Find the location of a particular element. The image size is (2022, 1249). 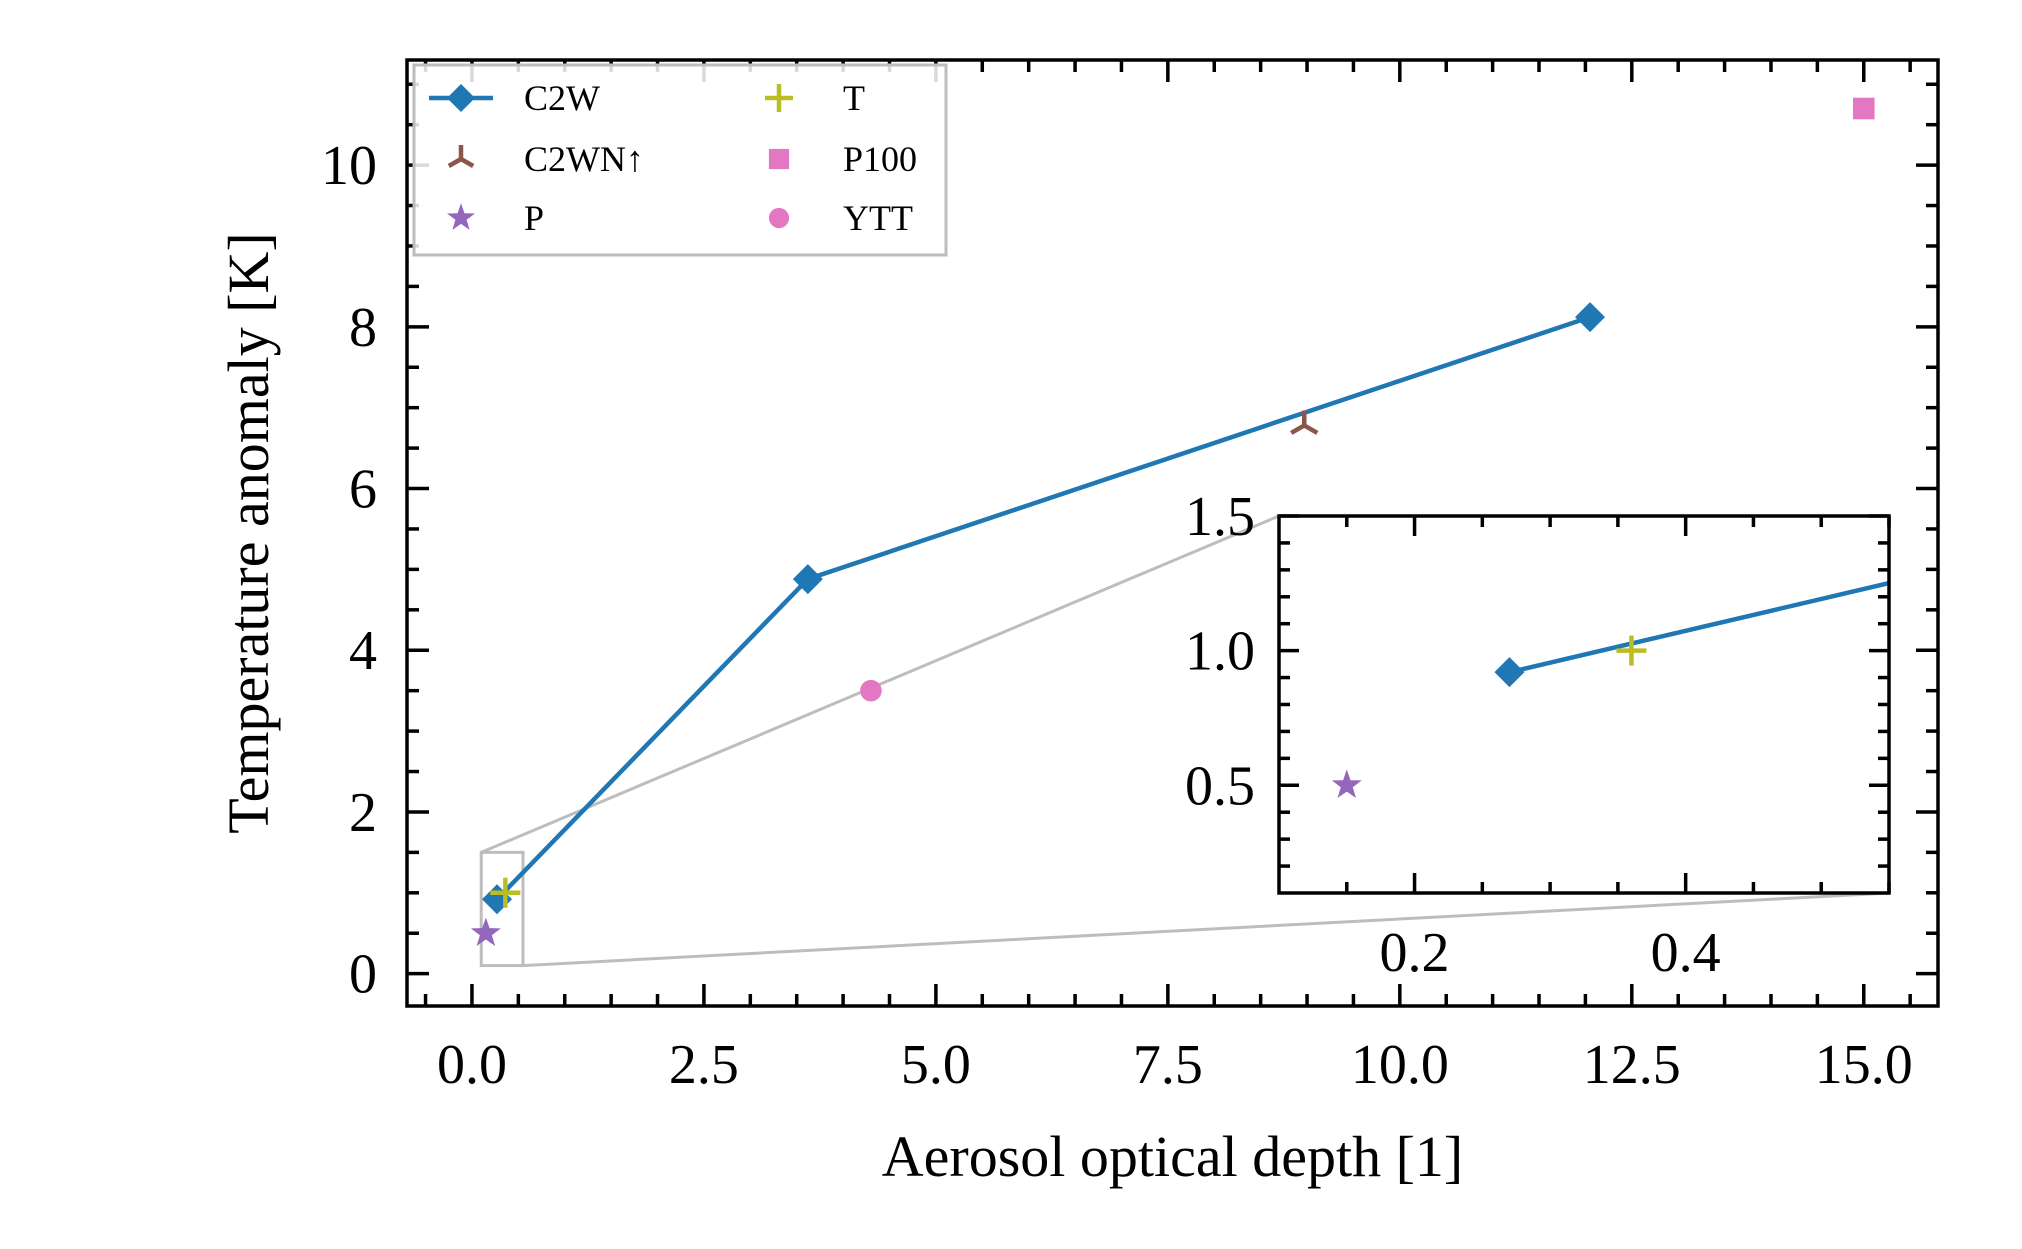

x-tick-label: 5.0 is located at coordinates (936, 1065).